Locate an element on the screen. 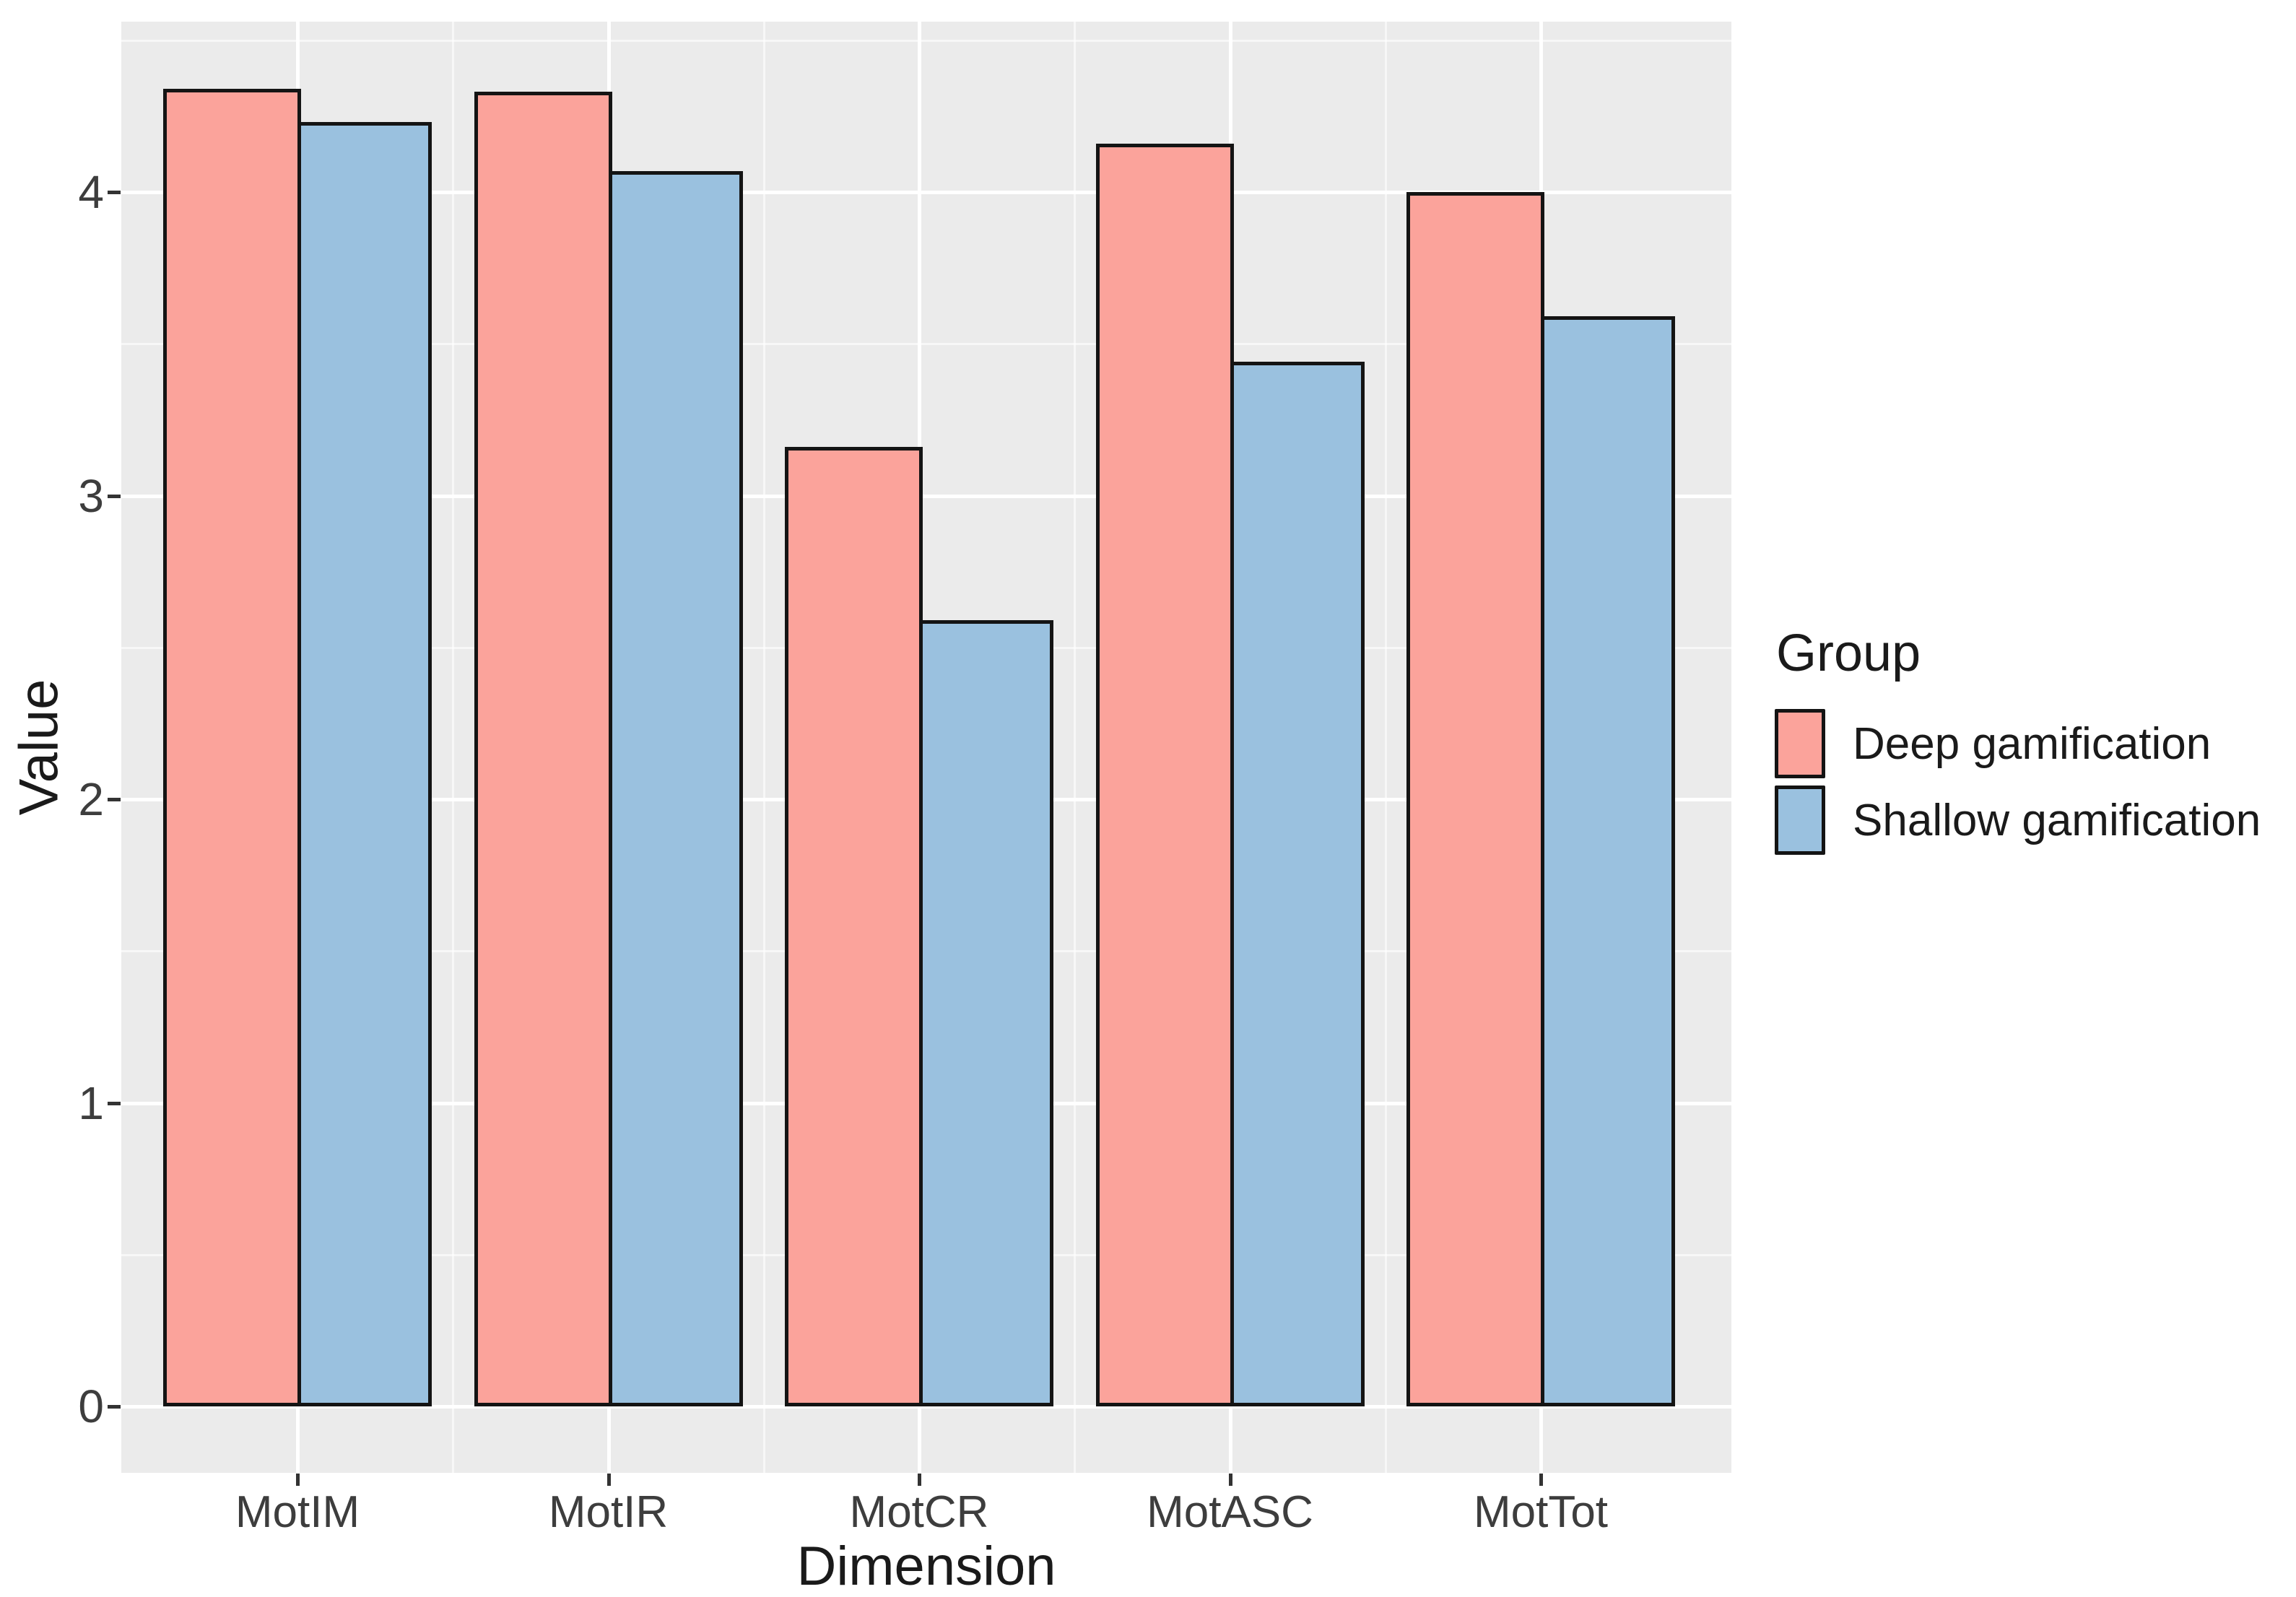  legend-swatch-deep-gamification is located at coordinates (1800, 744).